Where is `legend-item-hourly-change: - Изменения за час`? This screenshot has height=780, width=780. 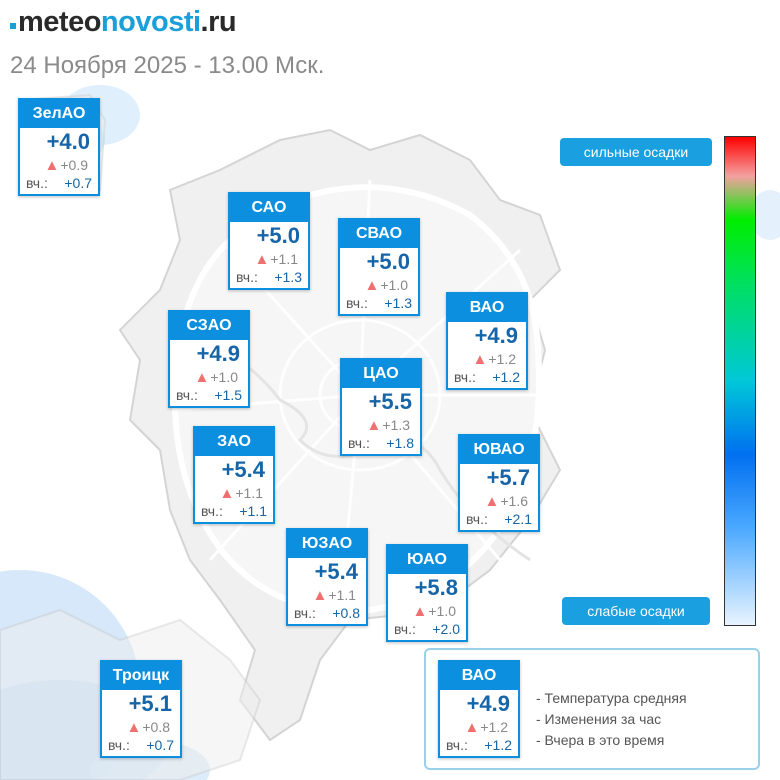
legend-item-hourly-change: - Изменения за час is located at coordinates (599, 719).